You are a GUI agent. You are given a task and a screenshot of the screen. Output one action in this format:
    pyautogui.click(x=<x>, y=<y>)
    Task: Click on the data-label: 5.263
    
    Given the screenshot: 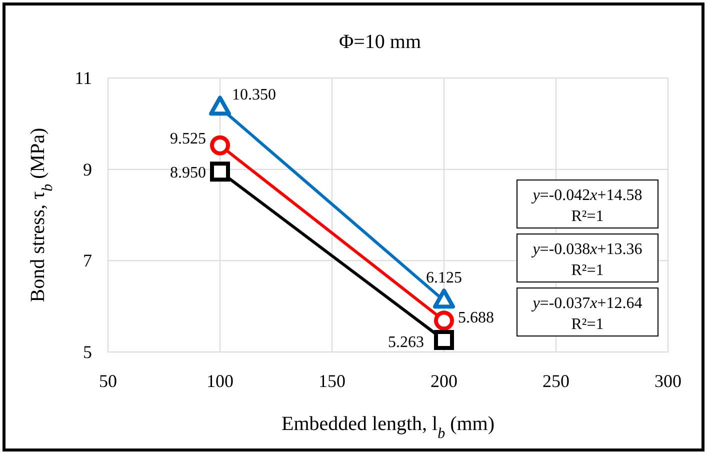 What is the action you would take?
    pyautogui.click(x=406, y=342)
    